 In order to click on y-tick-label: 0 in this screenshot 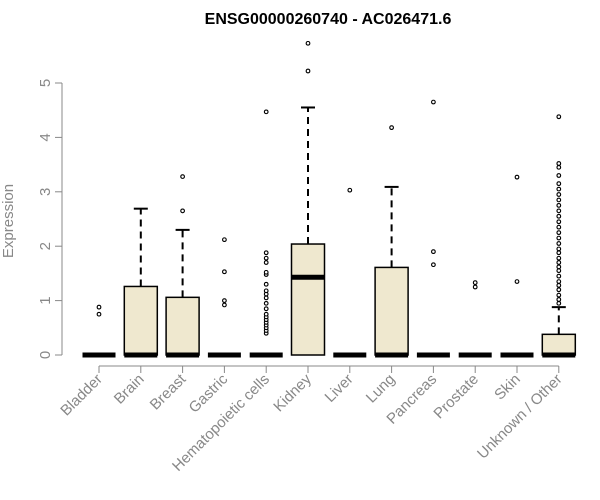, I will do `click(45, 355)`.